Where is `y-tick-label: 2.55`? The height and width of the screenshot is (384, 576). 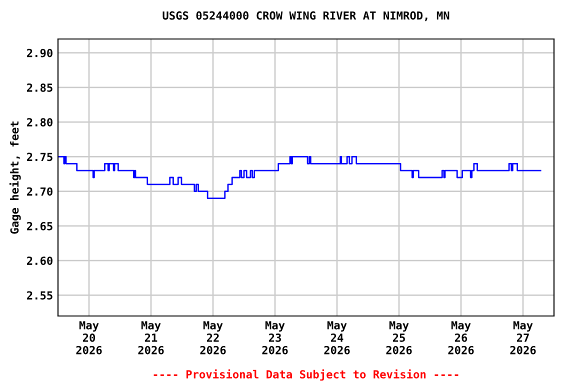
y-tick-label: 2.55 is located at coordinates (39, 295).